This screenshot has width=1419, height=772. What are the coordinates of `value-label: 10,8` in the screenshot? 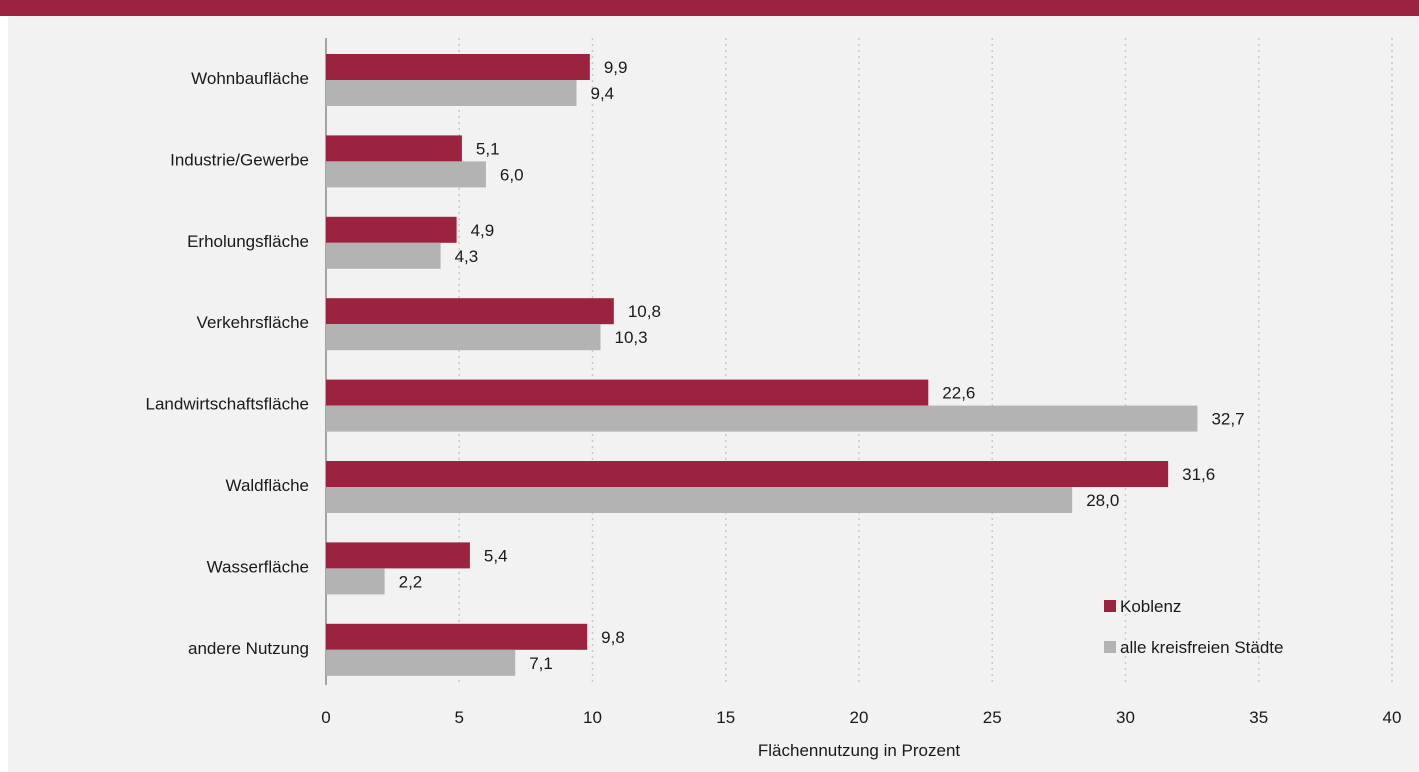 It's located at (644, 311).